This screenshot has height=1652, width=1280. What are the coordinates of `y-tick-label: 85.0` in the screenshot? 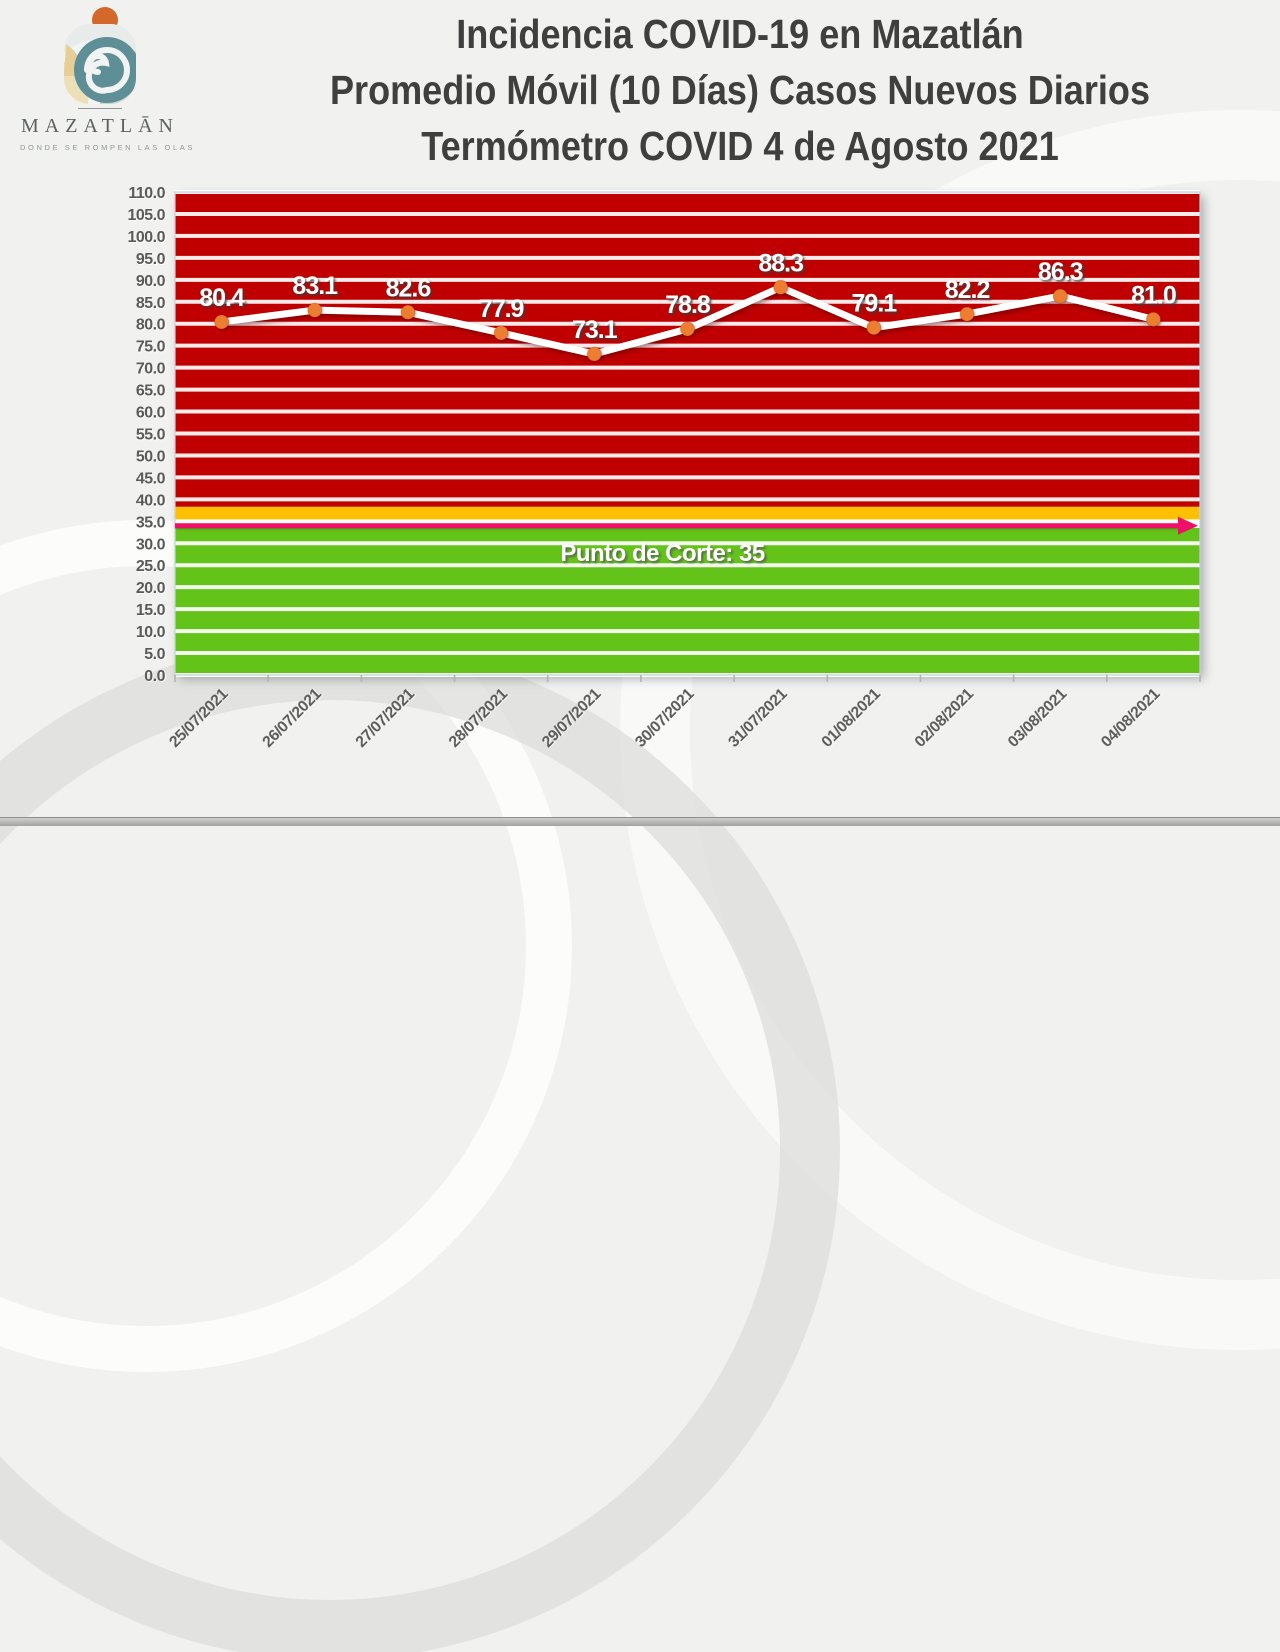 It's located at (151, 303).